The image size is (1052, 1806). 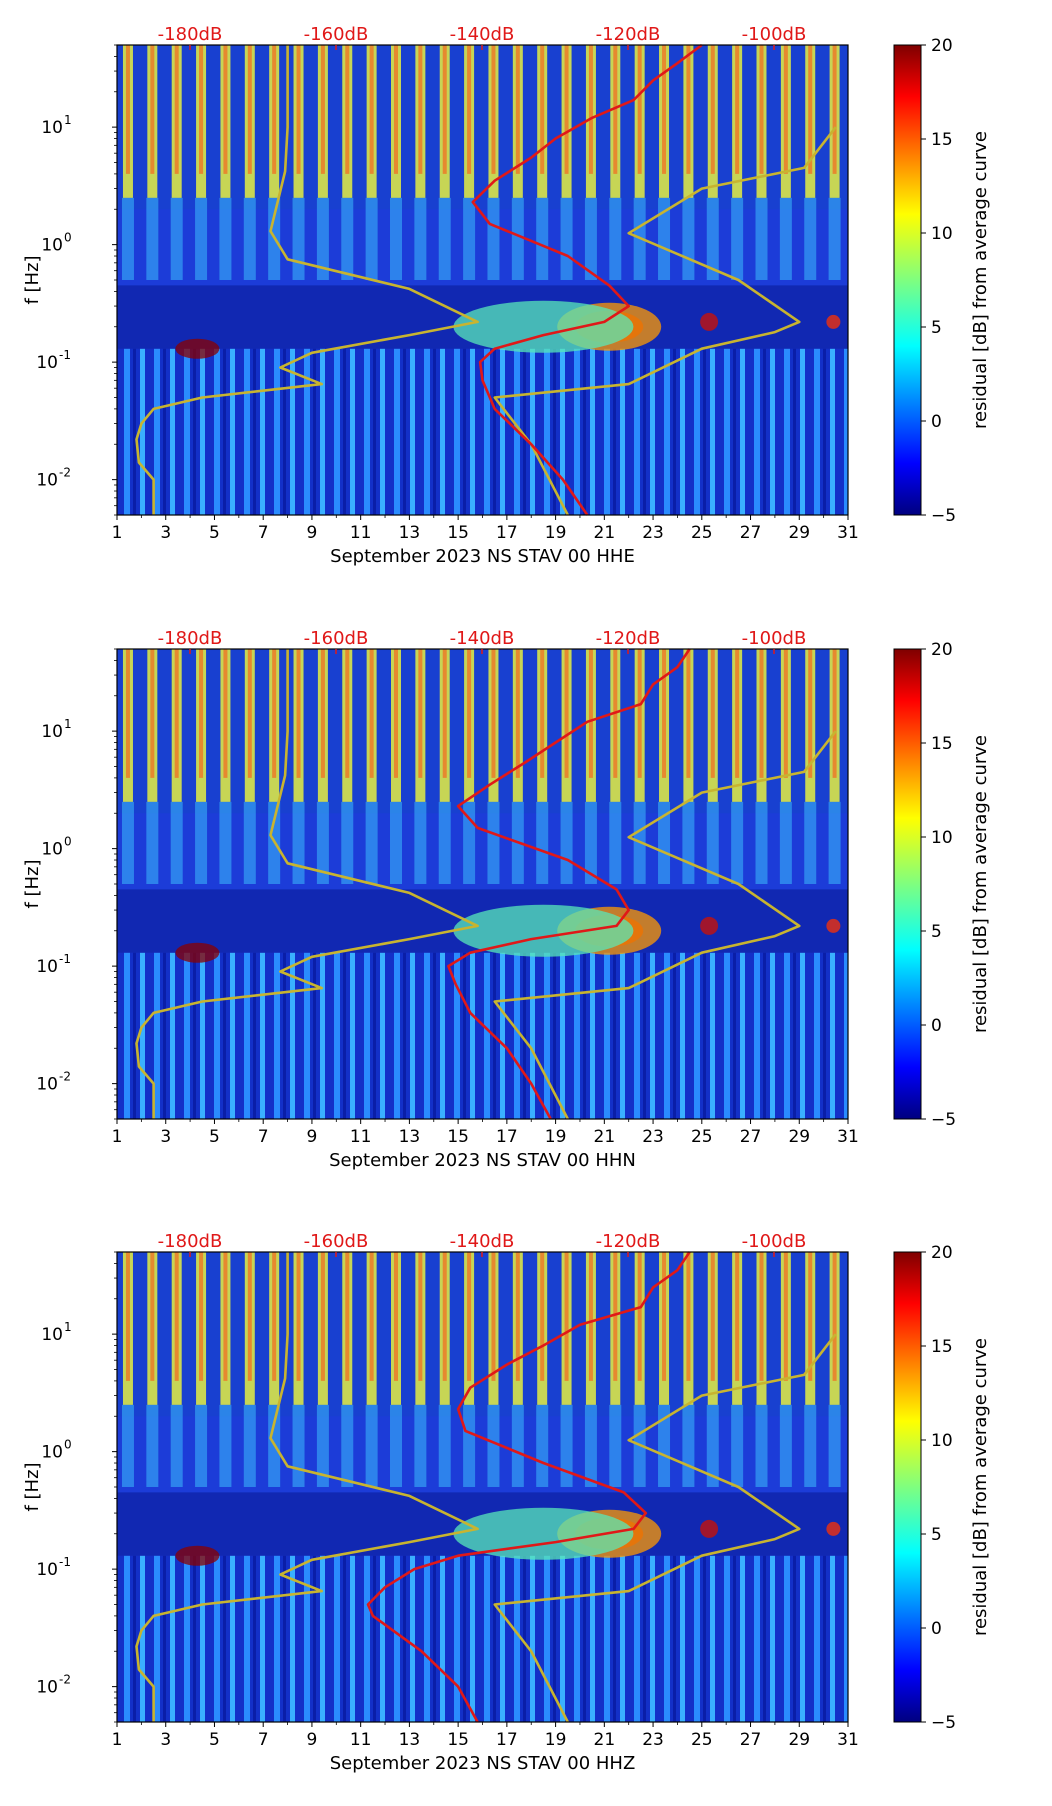 What do you see at coordinates (482, 556) in the screenshot?
I see `x-axis-label: September 2023 NS STAV 00 HHE` at bounding box center [482, 556].